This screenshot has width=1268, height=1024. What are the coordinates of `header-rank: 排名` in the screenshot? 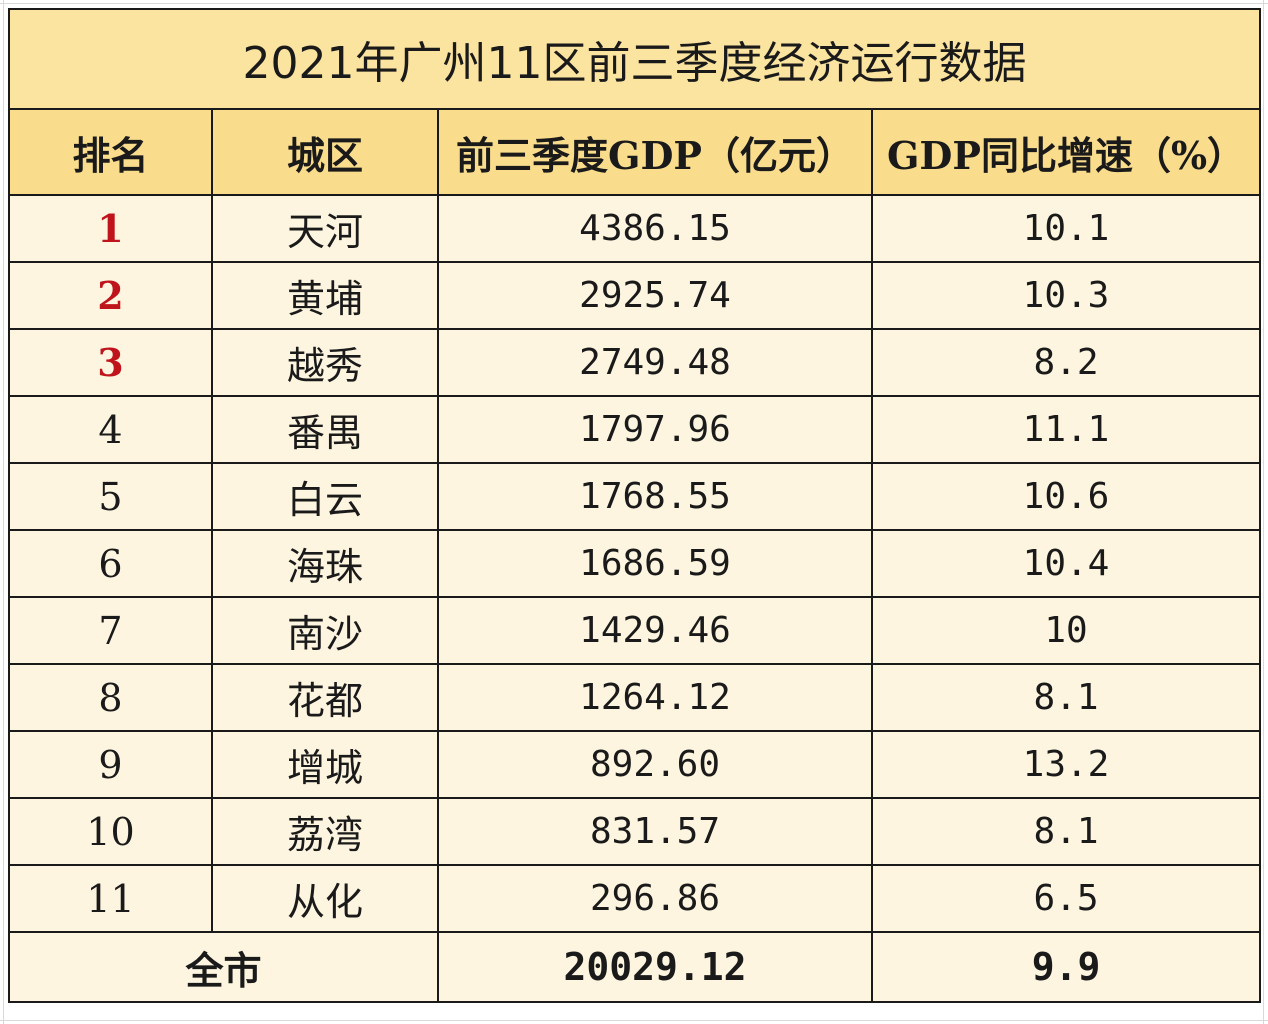 It's located at (110, 152).